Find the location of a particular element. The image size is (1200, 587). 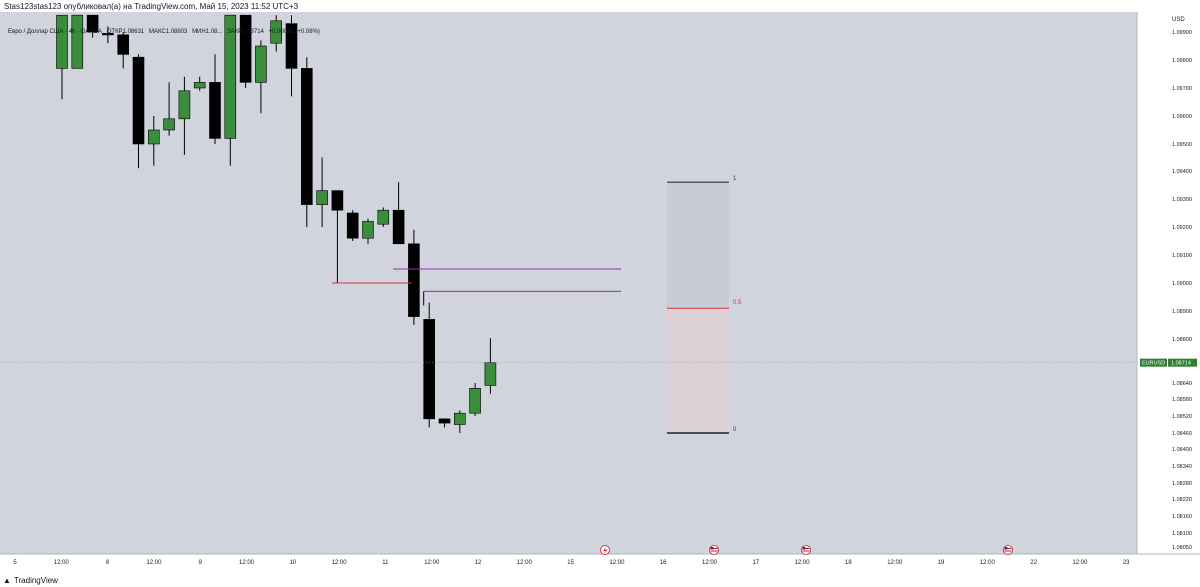

fib-label-0-5: 0.5 is located at coordinates (737, 303).